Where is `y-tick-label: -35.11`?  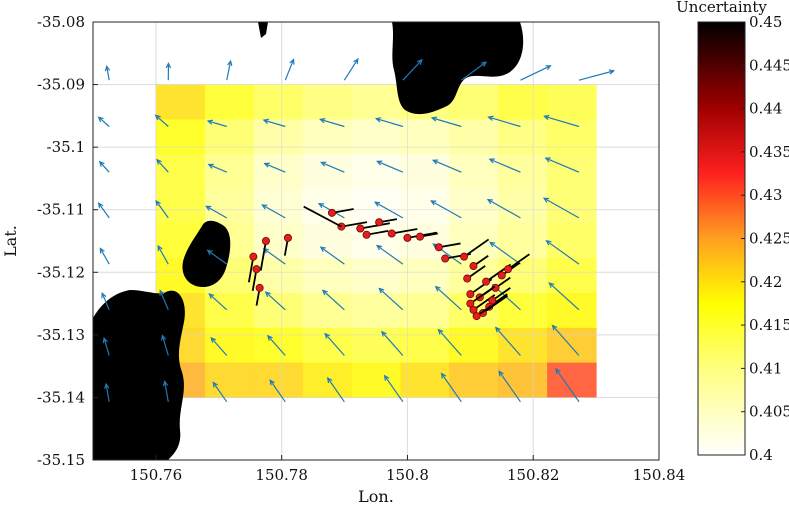 y-tick-label: -35.11 is located at coordinates (61, 210).